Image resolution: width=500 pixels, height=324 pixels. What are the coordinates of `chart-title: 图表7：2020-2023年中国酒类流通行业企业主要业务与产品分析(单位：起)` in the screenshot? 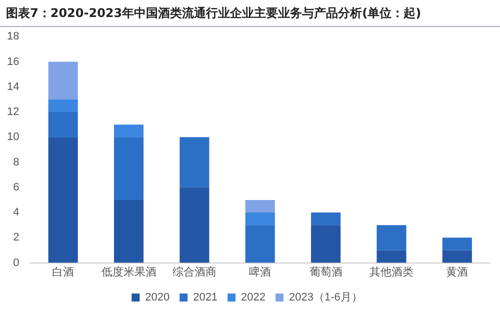 It's located at (250, 13).